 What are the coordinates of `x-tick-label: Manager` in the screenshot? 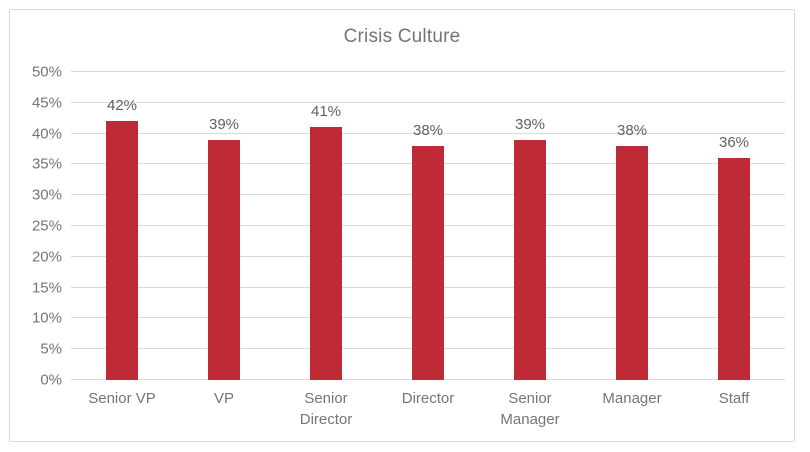 It's located at (632, 398).